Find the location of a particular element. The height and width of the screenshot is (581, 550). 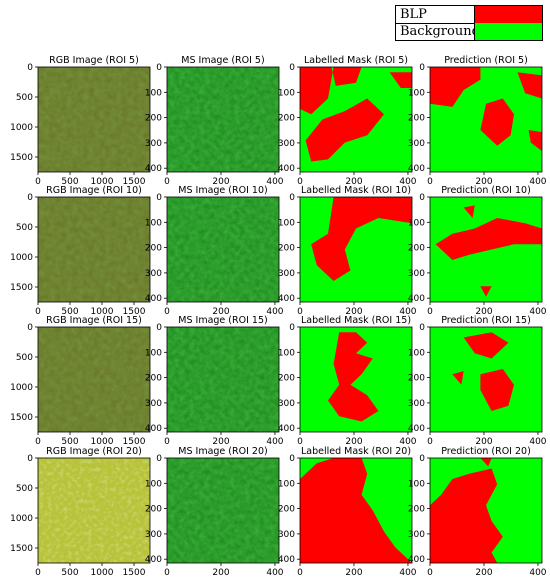

legend-swatch-blp is located at coordinates (508, 14).